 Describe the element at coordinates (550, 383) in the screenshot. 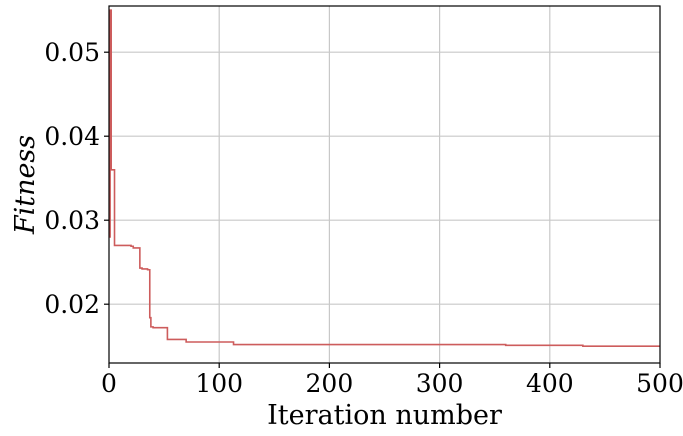

I see `x-tick-label: 400` at that location.